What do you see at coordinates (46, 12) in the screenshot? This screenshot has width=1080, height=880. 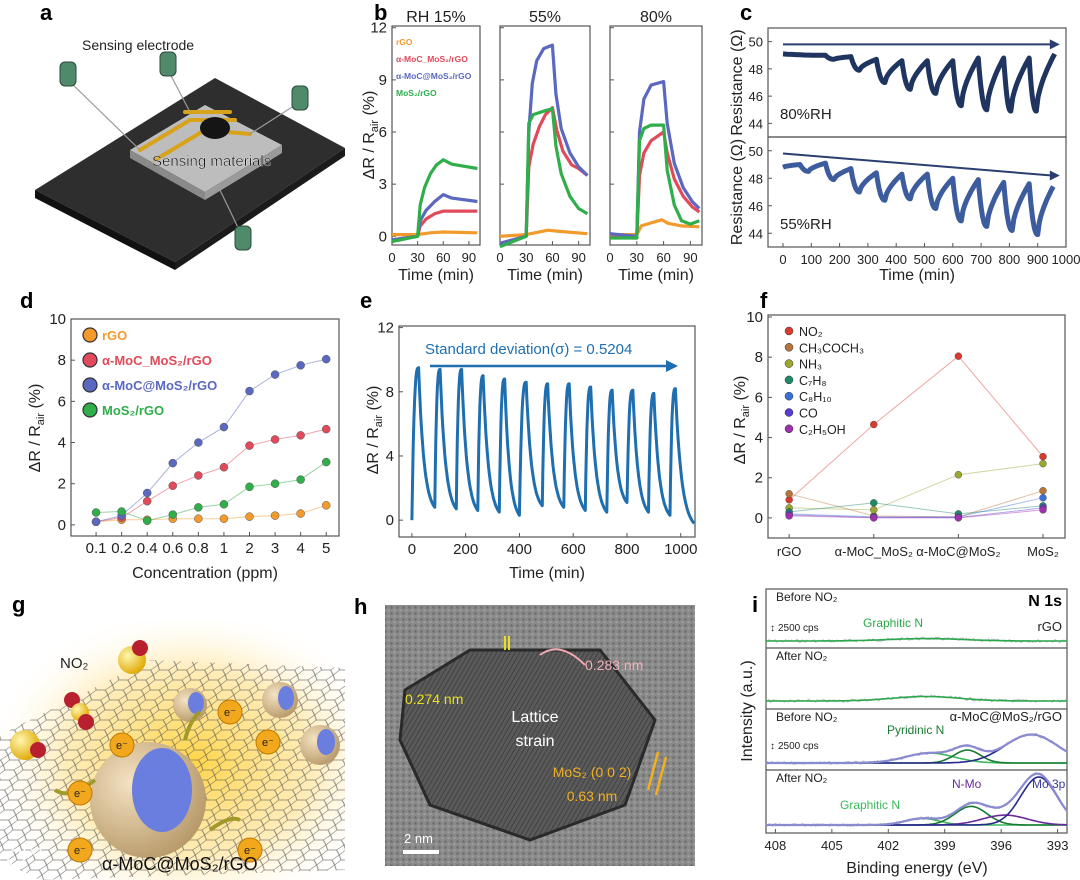 I see `panel-label-a: a` at bounding box center [46, 12].